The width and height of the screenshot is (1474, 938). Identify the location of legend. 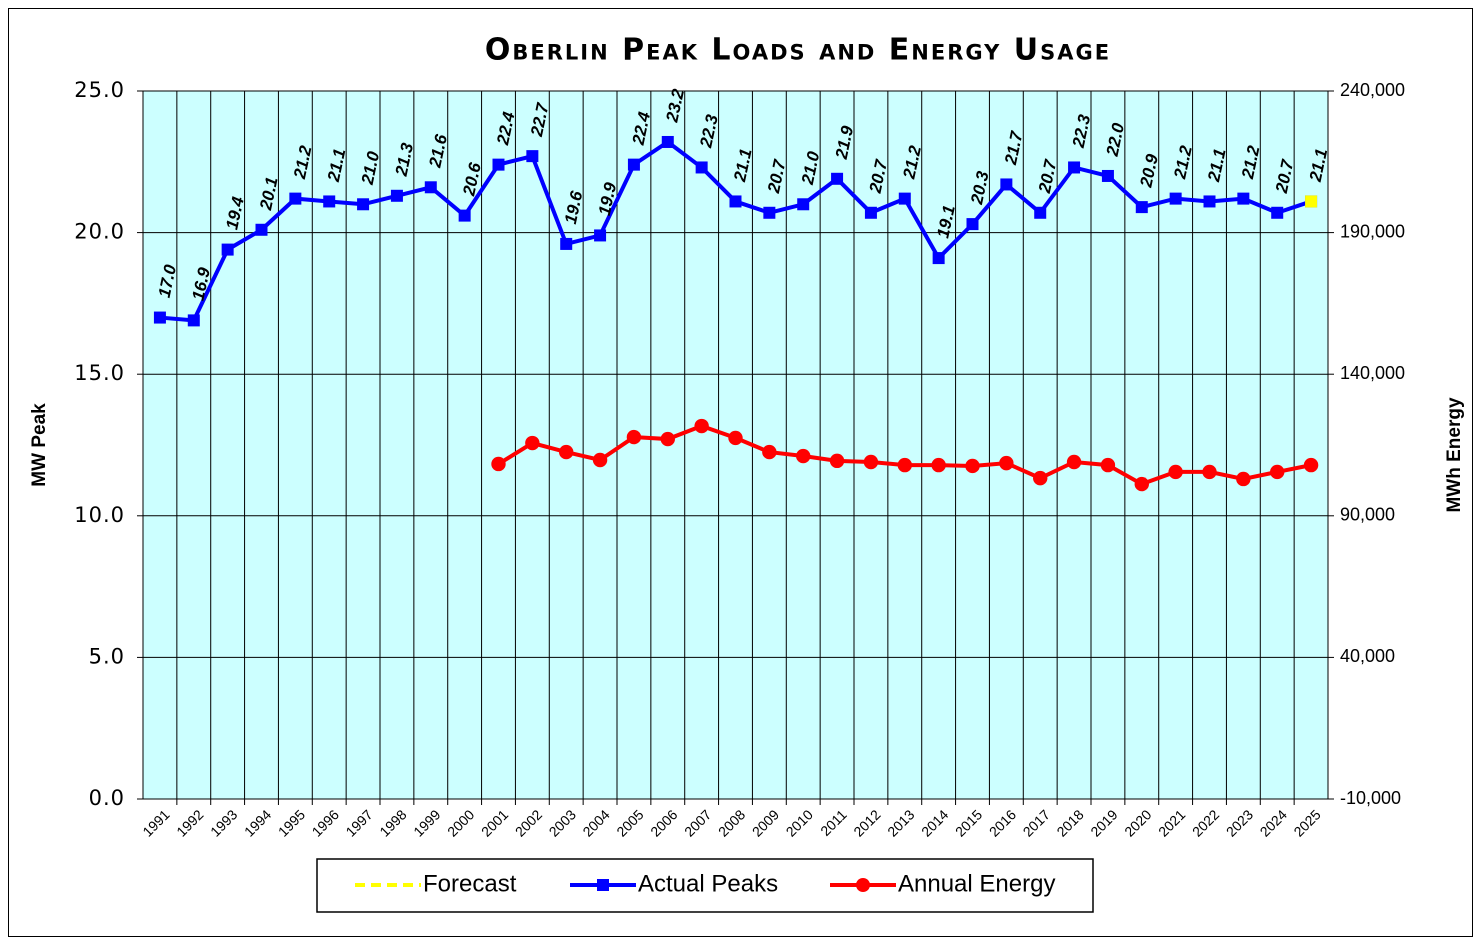
(705, 885).